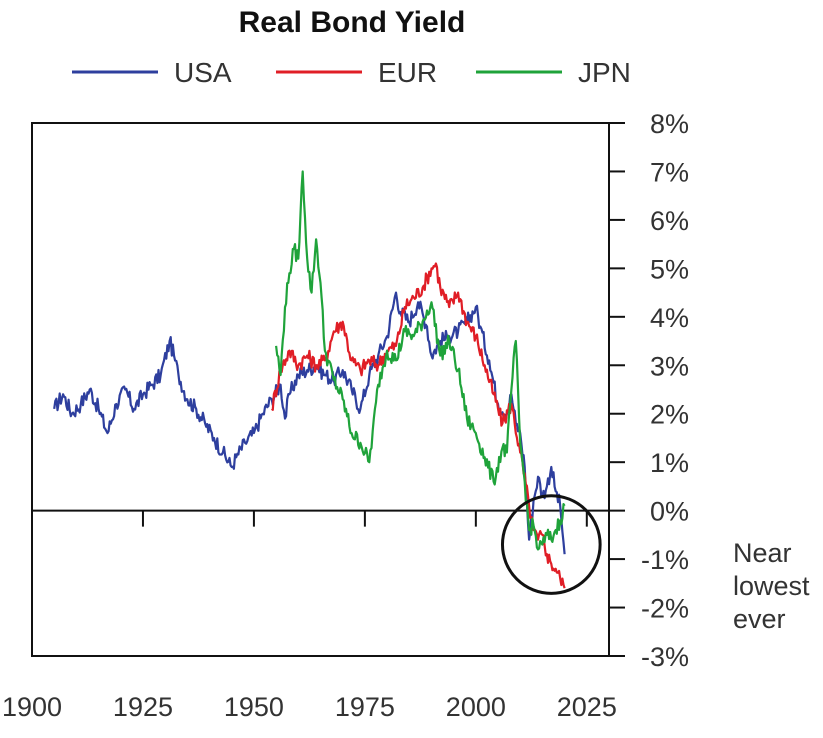 The width and height of the screenshot is (823, 738). Describe the element at coordinates (254, 707) in the screenshot. I see `x-tick-label: 1950` at that location.